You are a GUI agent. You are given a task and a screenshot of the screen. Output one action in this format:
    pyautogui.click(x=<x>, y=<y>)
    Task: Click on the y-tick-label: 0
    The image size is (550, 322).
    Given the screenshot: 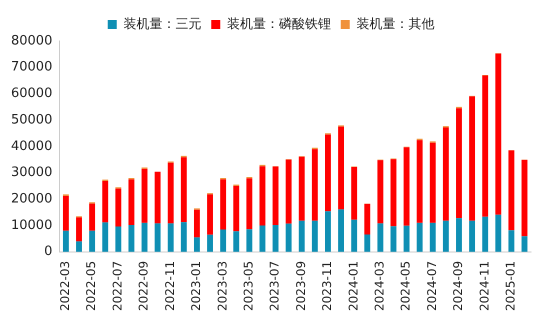 What is the action you would take?
    pyautogui.click(x=48, y=252)
    